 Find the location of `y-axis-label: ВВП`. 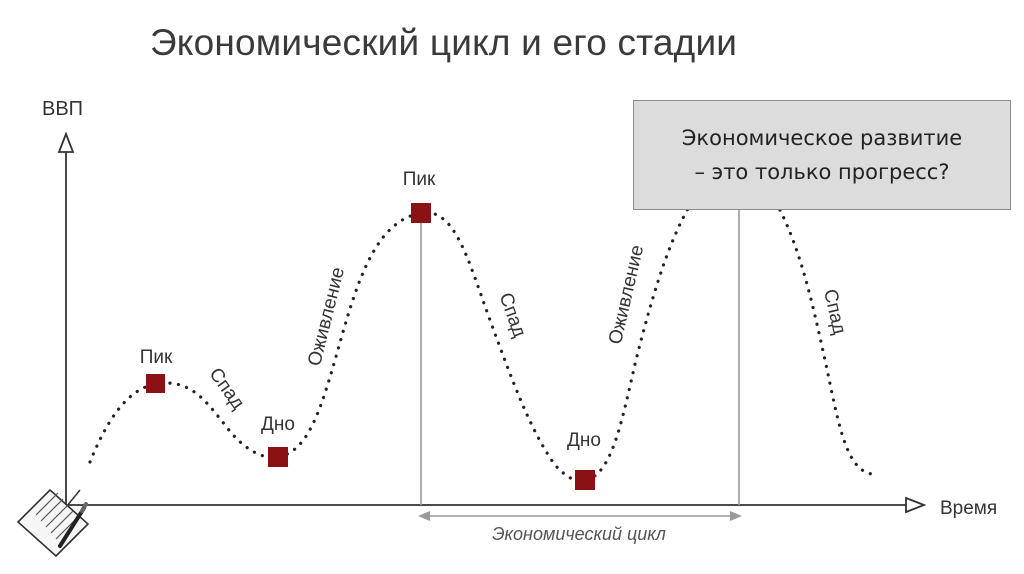

y-axis-label: ВВП is located at coordinates (62, 109).